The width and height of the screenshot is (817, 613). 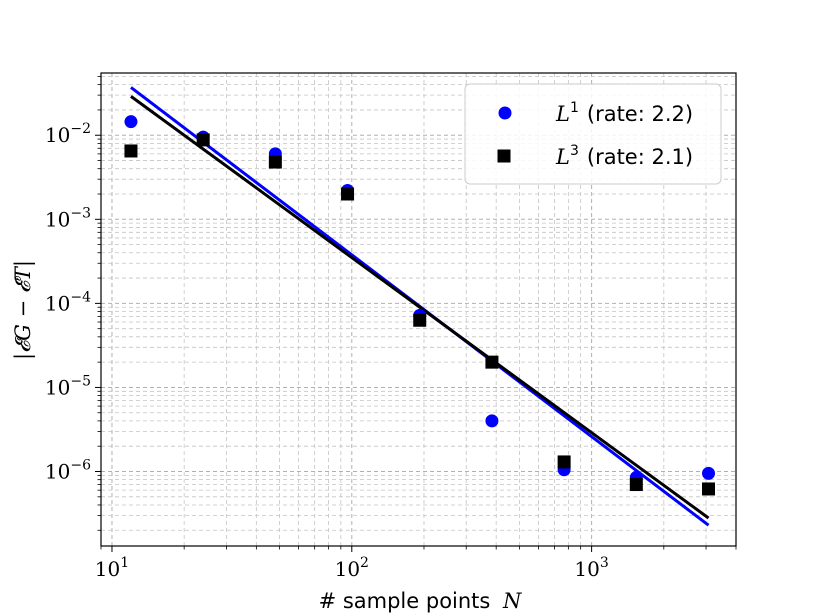 I want to click on y-axis-label: |𝓔G − 𝓔T|, so click(x=23, y=310).